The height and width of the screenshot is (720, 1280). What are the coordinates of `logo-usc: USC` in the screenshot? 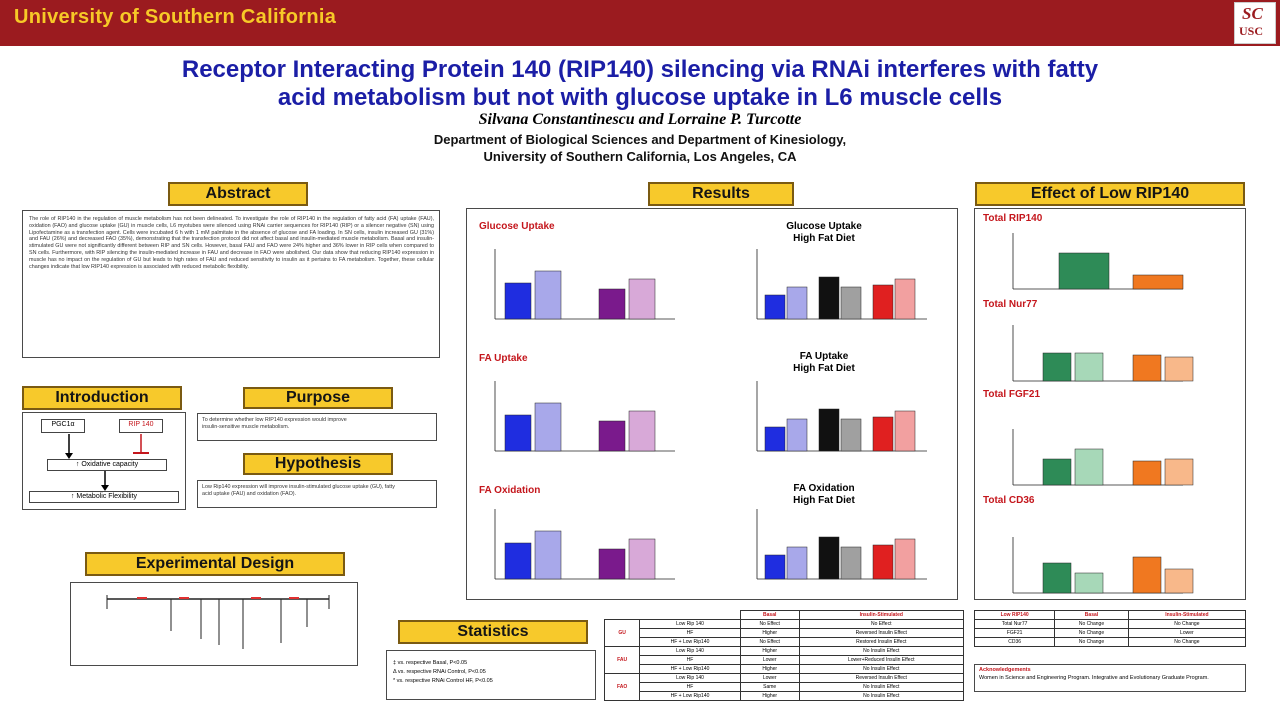 It's located at (1251, 31).